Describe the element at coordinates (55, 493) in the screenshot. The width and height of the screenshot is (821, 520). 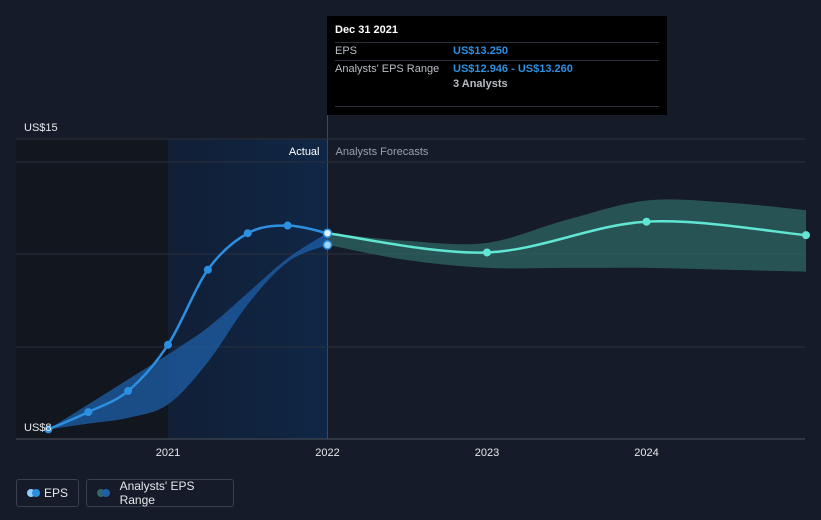
I see `legend-eps-label: EPS` at that location.